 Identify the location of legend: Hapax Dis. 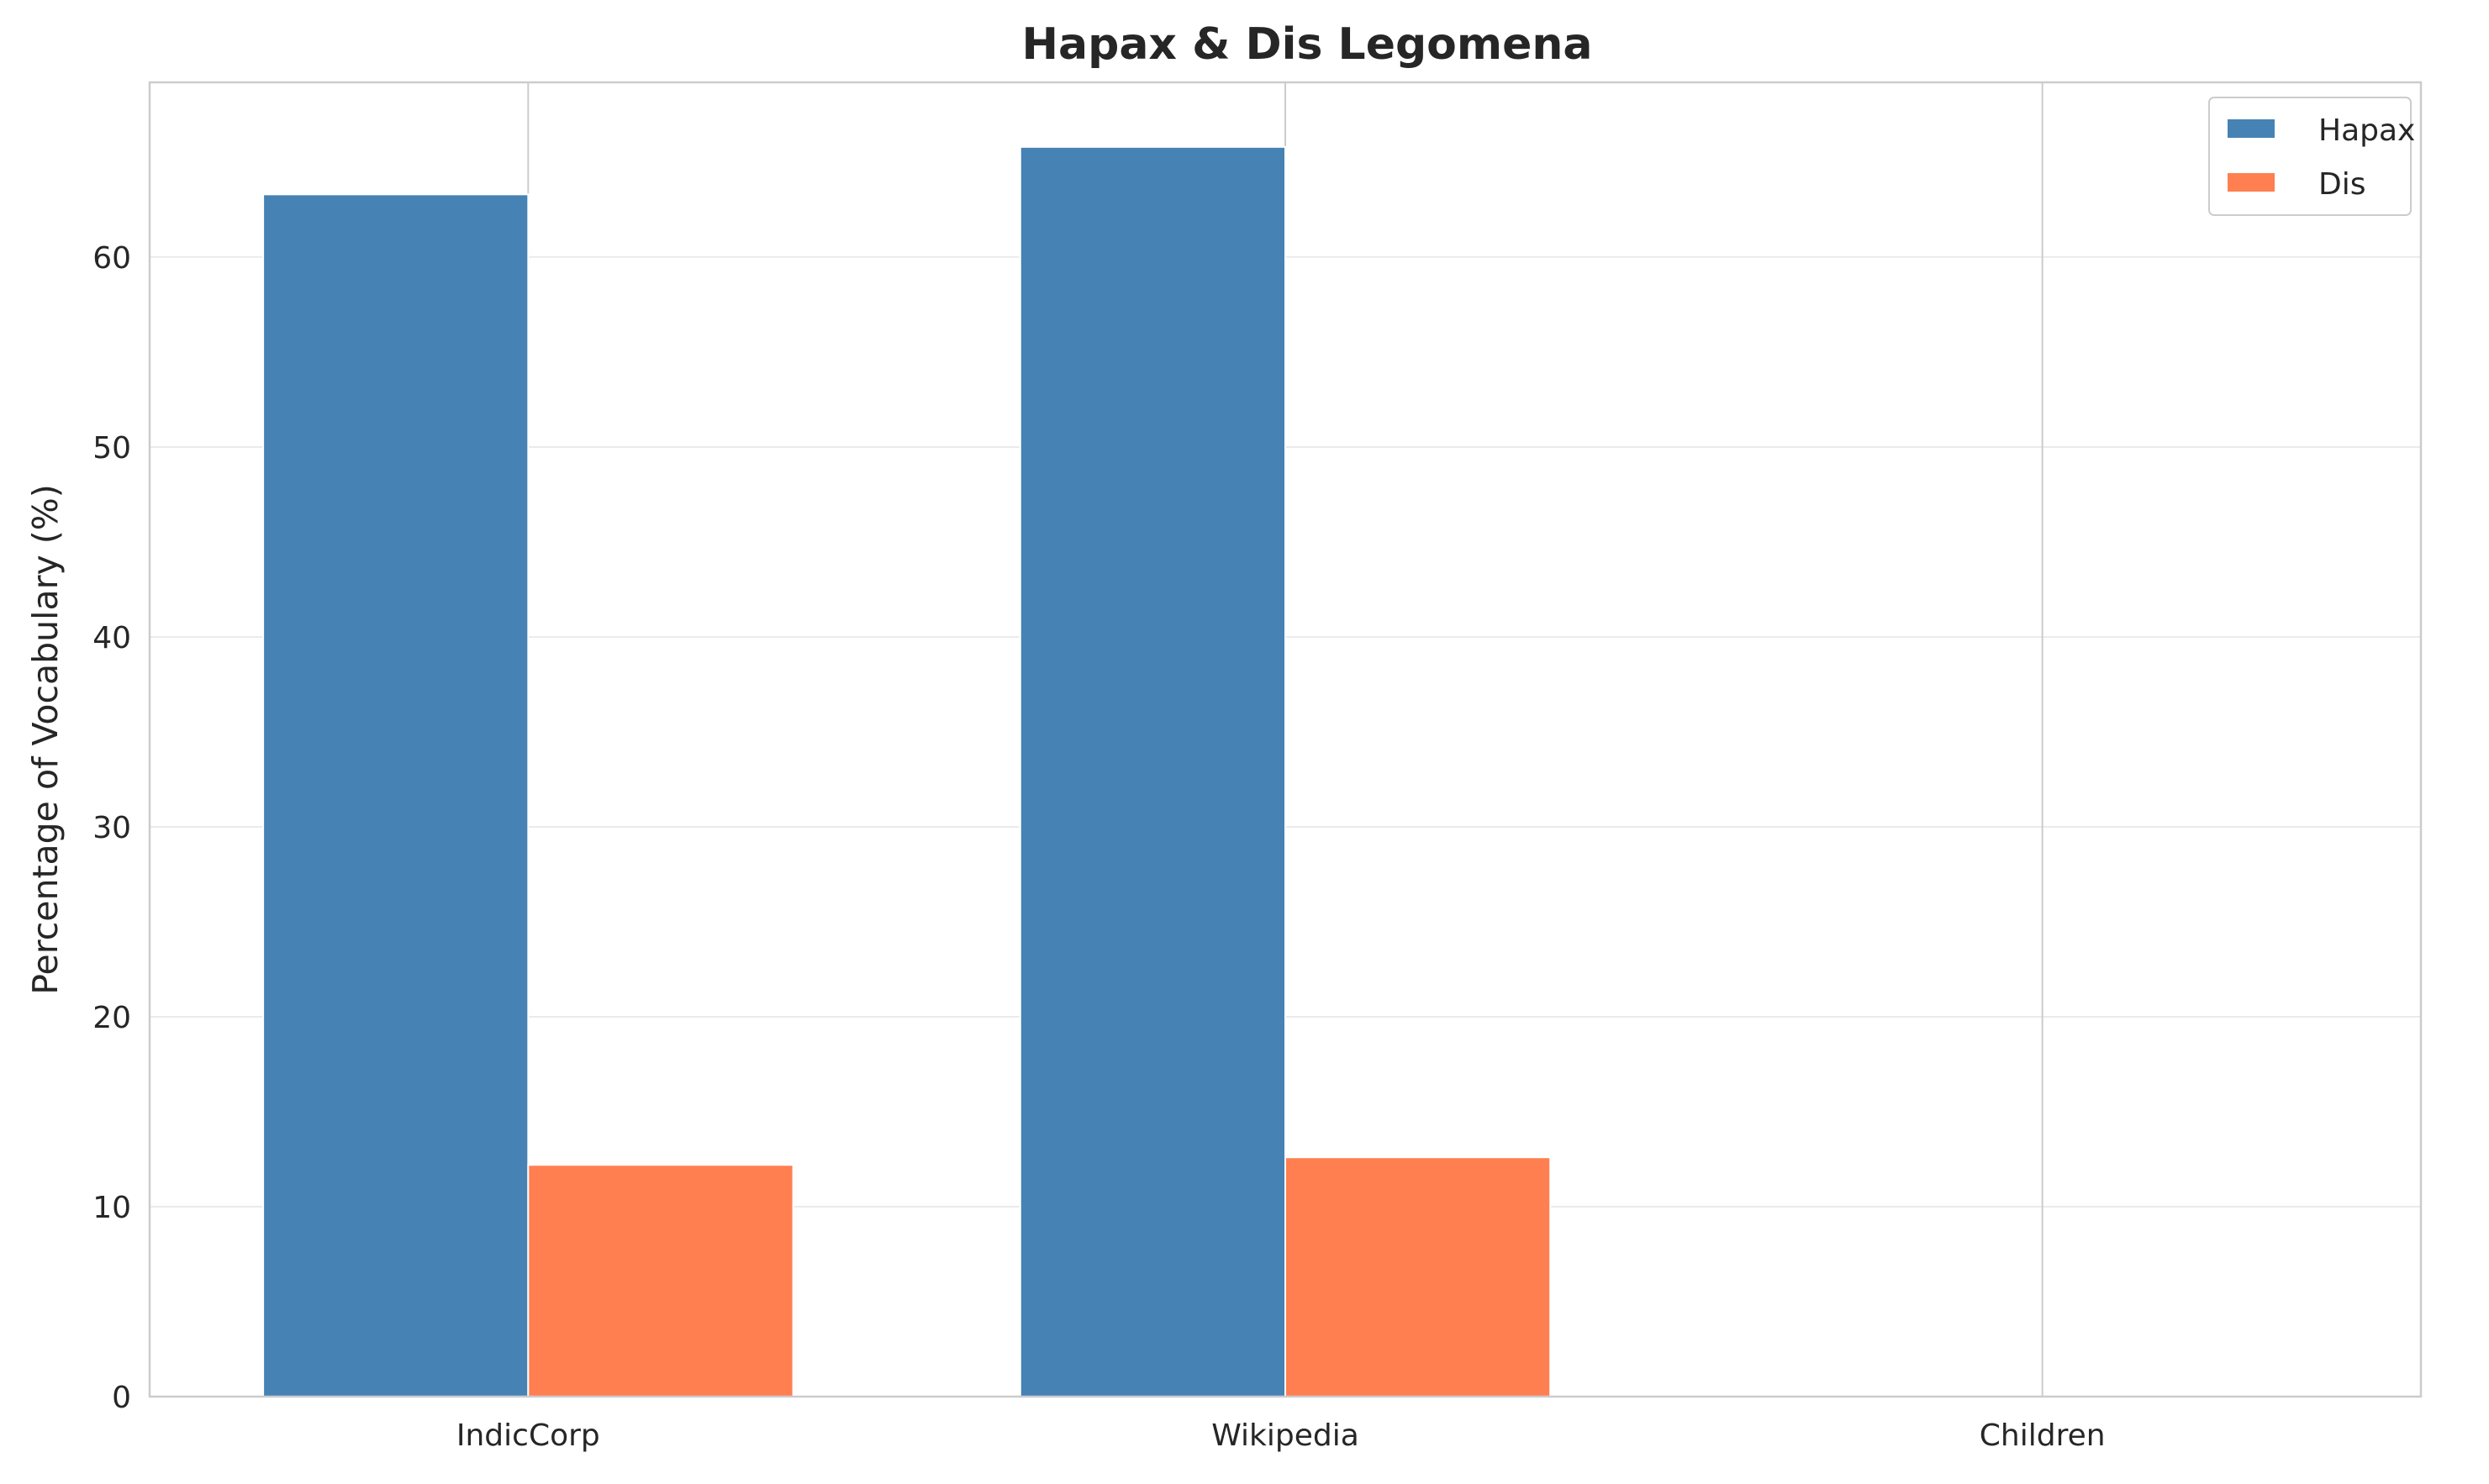
(2311, 156).